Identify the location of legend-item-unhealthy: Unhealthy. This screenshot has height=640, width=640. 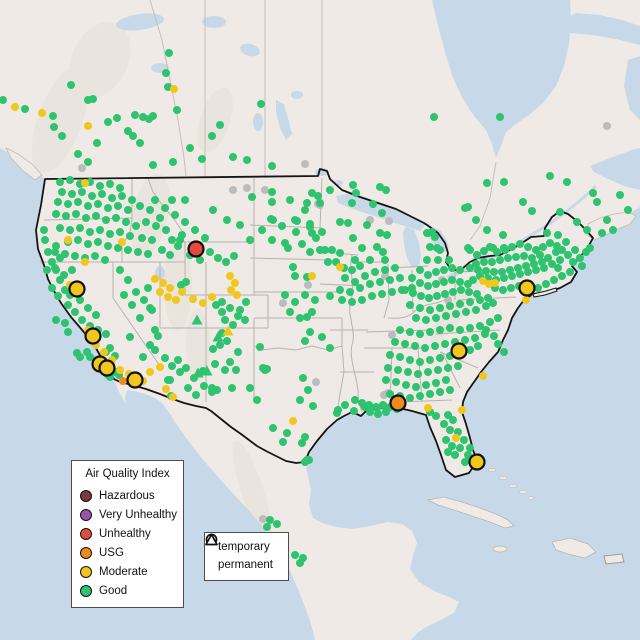
(127, 533).